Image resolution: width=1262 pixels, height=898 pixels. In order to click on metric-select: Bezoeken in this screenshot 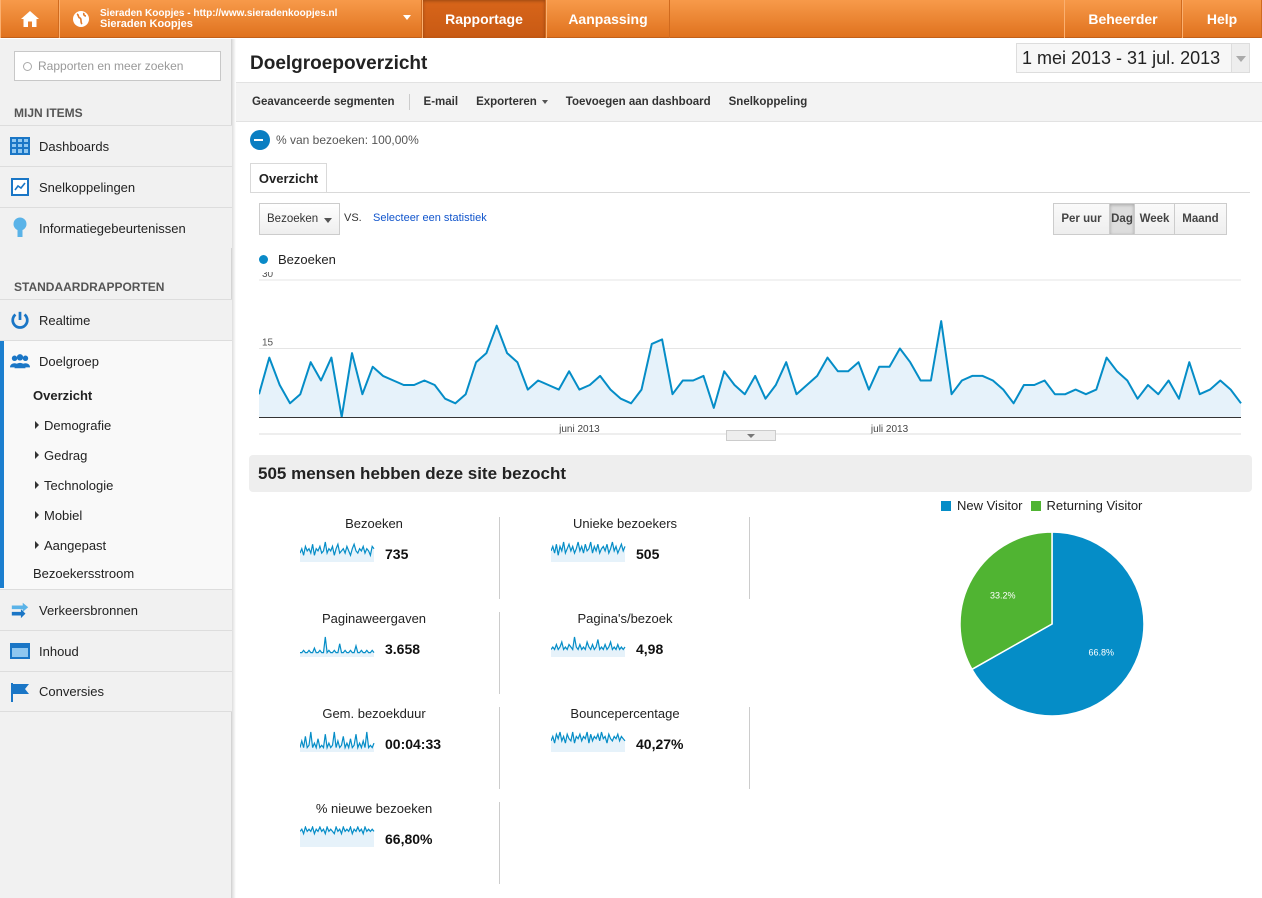, I will do `click(299, 219)`.